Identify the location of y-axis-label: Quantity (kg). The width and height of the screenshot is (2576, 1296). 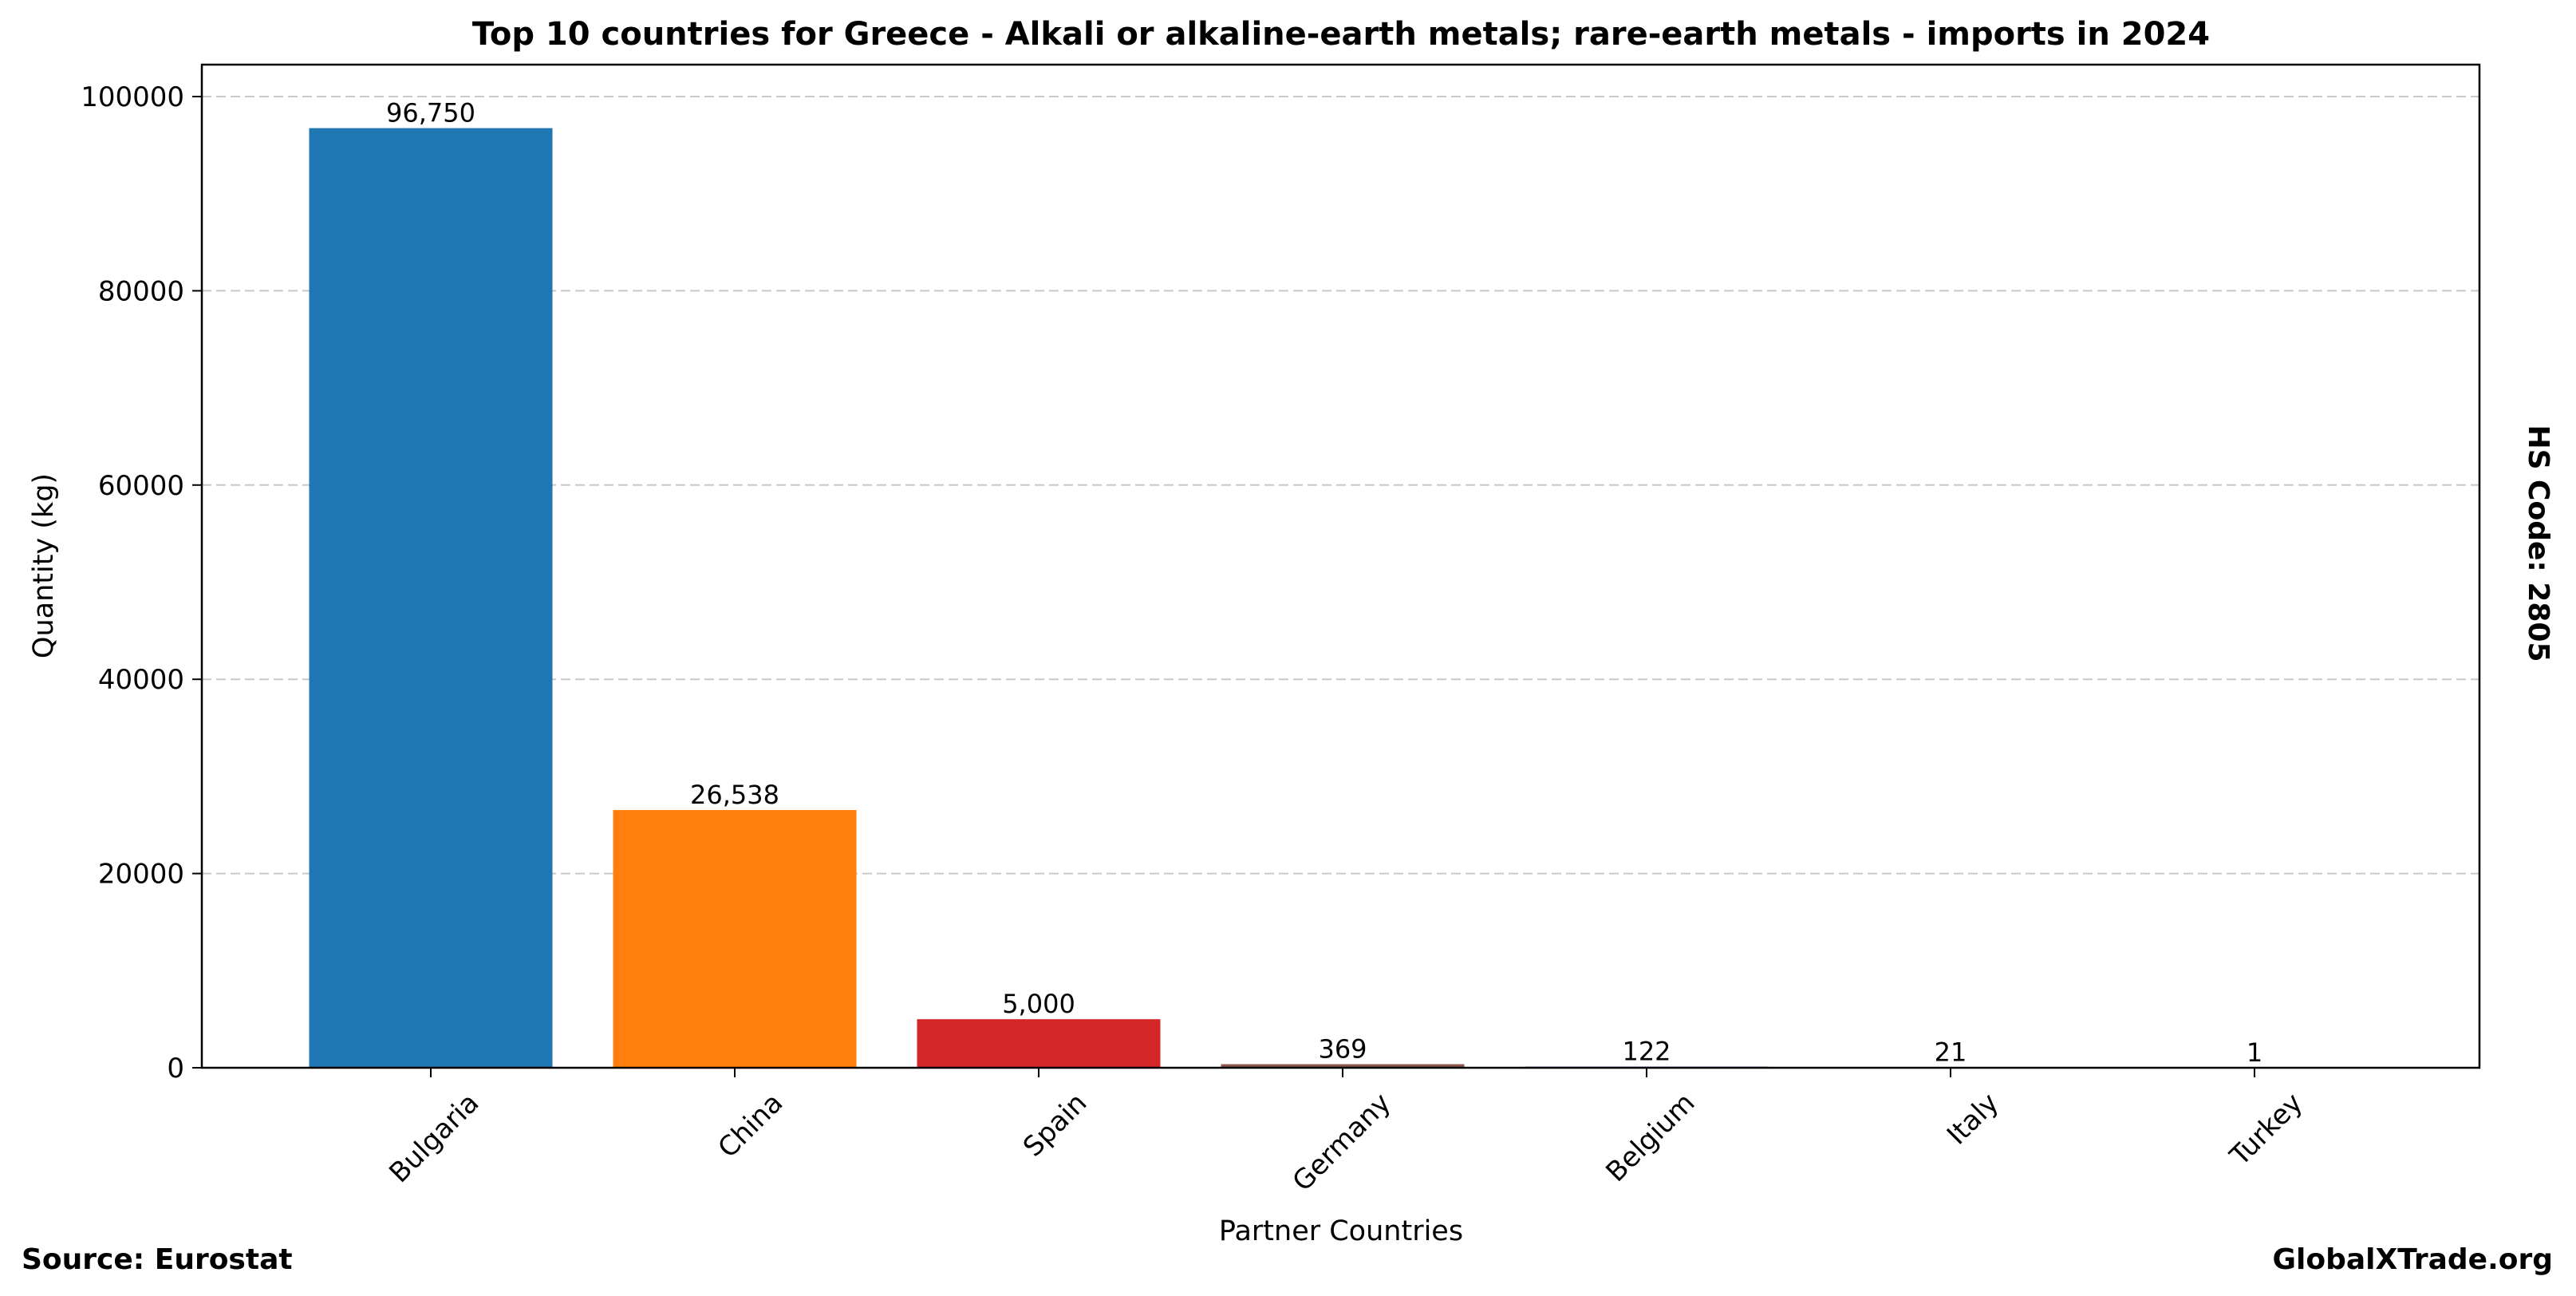
(44, 565).